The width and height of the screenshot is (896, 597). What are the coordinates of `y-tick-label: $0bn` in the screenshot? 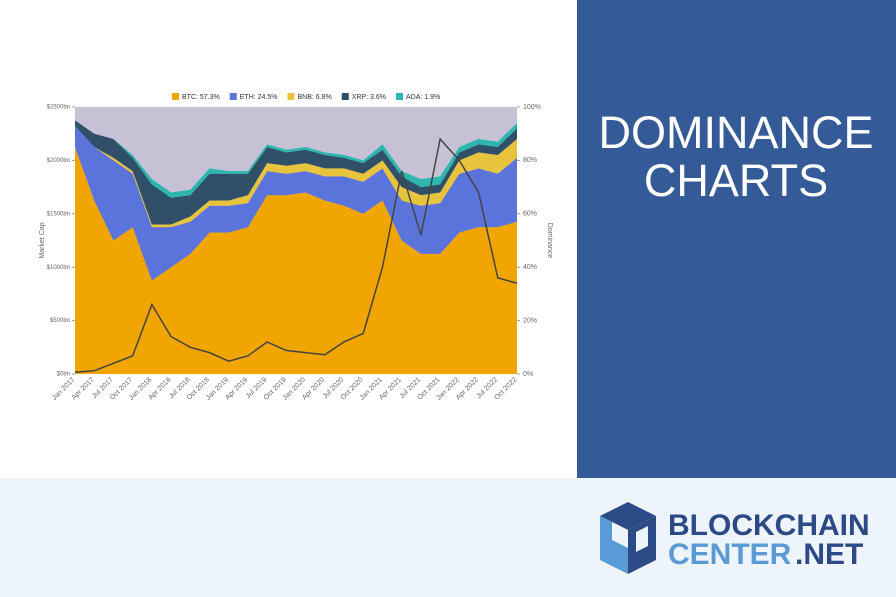 It's located at (63, 375).